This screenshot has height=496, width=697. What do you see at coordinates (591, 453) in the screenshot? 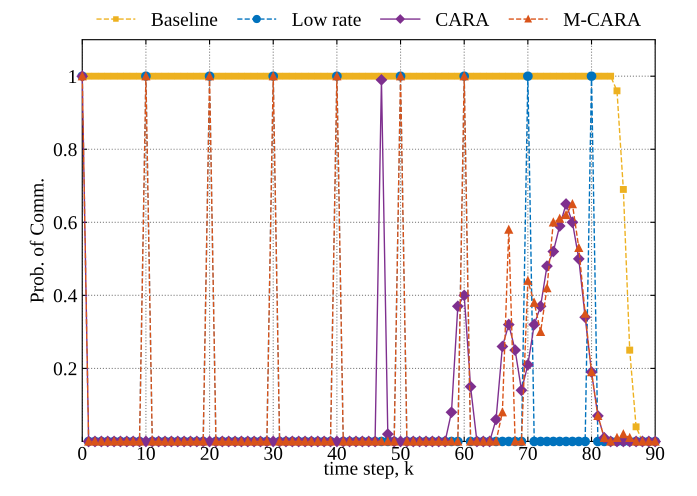
I see `x-tick-label: 80` at bounding box center [591, 453].